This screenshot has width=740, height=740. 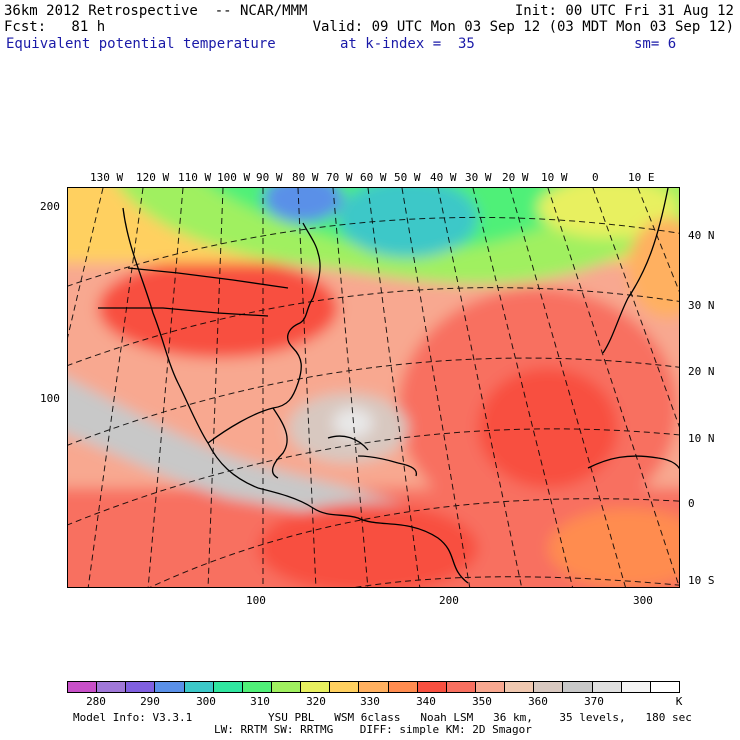 I want to click on grid-x-label: 100, so click(x=256, y=600).